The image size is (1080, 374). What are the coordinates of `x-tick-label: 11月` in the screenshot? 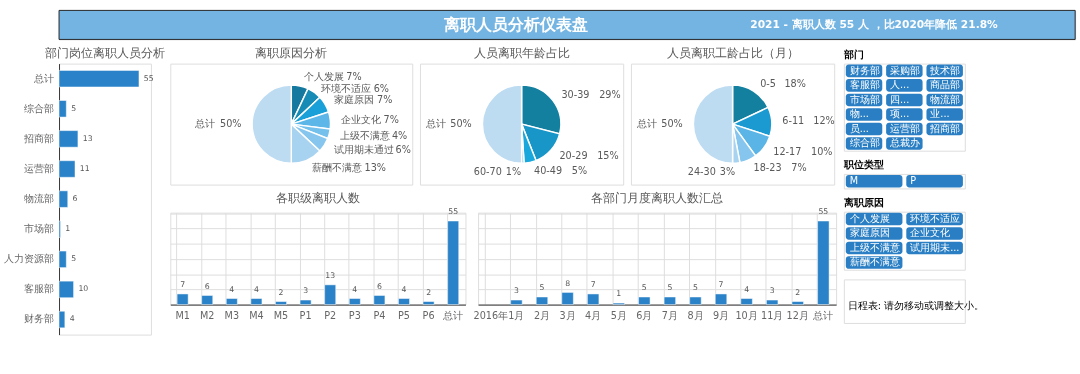 It's located at (772, 315).